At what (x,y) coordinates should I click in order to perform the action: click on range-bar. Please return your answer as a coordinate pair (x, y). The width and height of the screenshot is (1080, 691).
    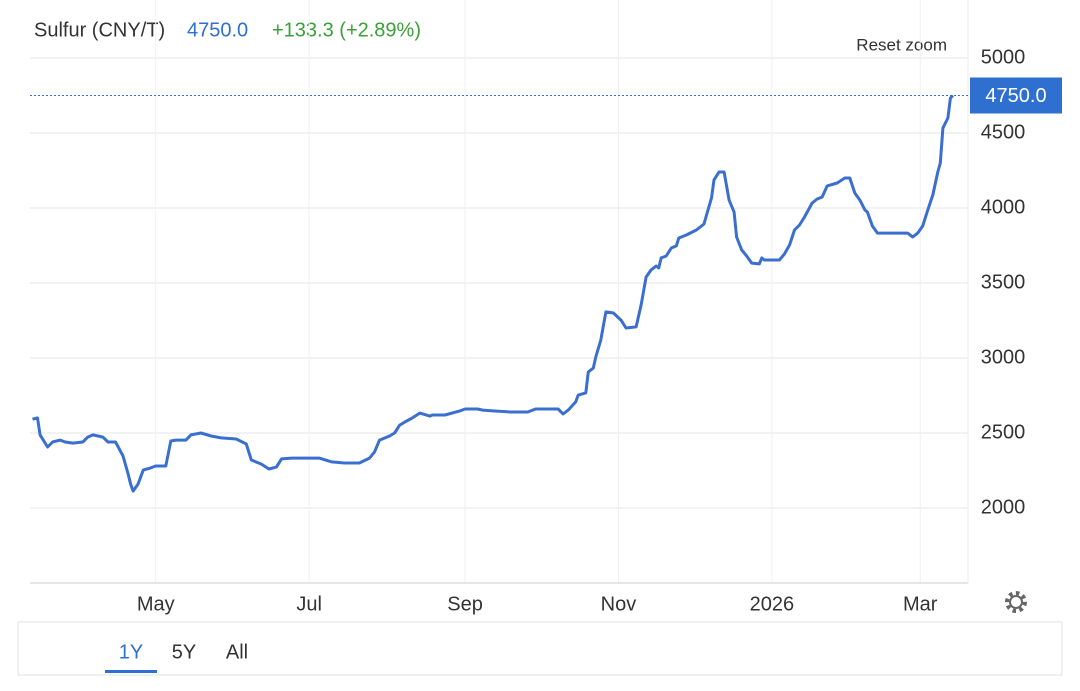
    Looking at the image, I should click on (540, 648).